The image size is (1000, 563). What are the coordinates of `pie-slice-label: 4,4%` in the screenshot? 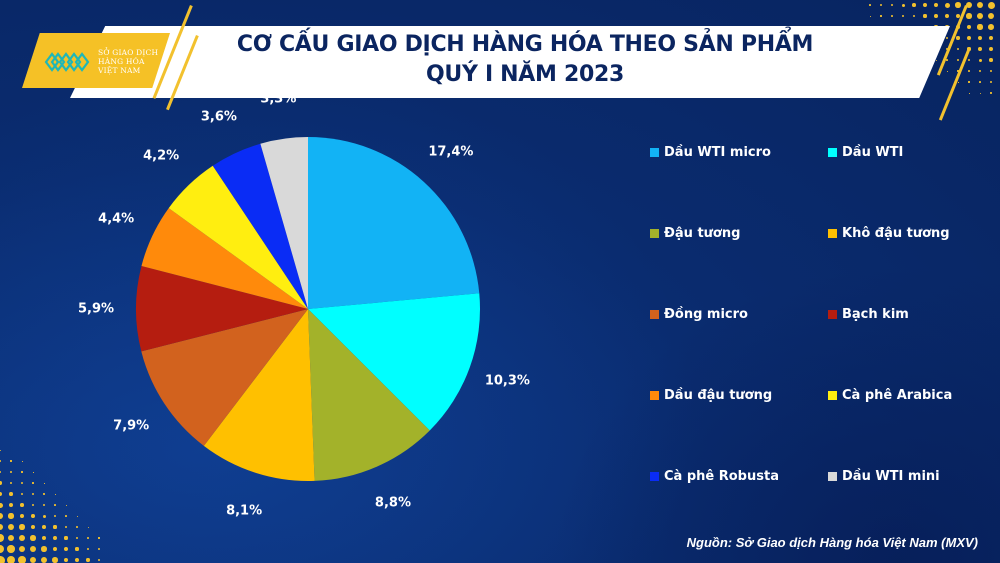 It's located at (116, 219).